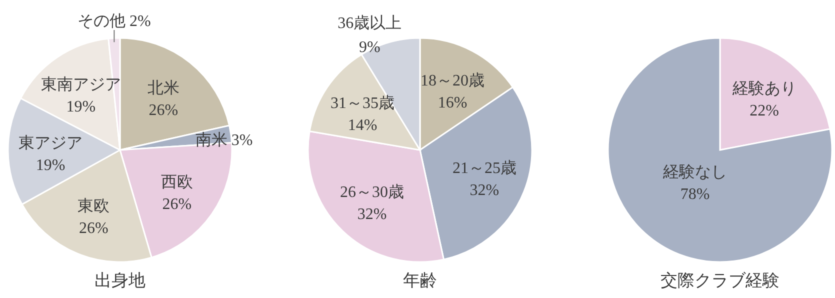 This screenshot has width=835, height=298. I want to click on data-label: 22%, so click(764, 111).